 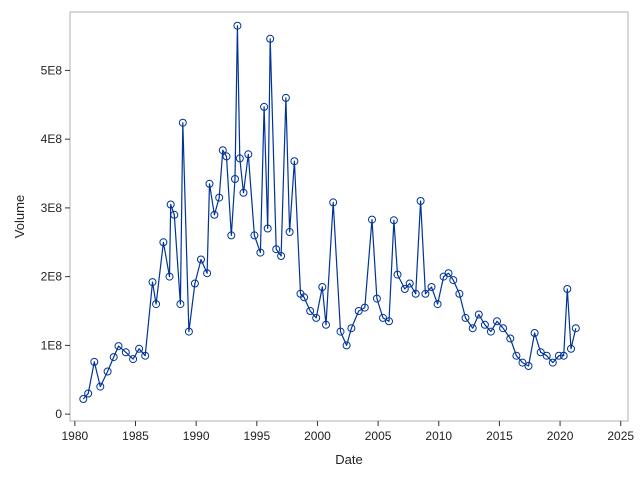 I want to click on y-axis-title: Volume, so click(x=19, y=216).